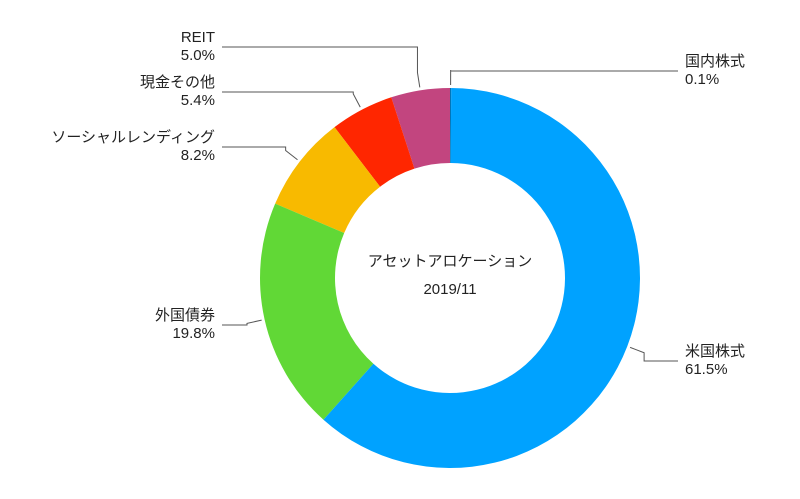 The width and height of the screenshot is (800, 499). I want to click on value-label: 8.2%, so click(198, 155).